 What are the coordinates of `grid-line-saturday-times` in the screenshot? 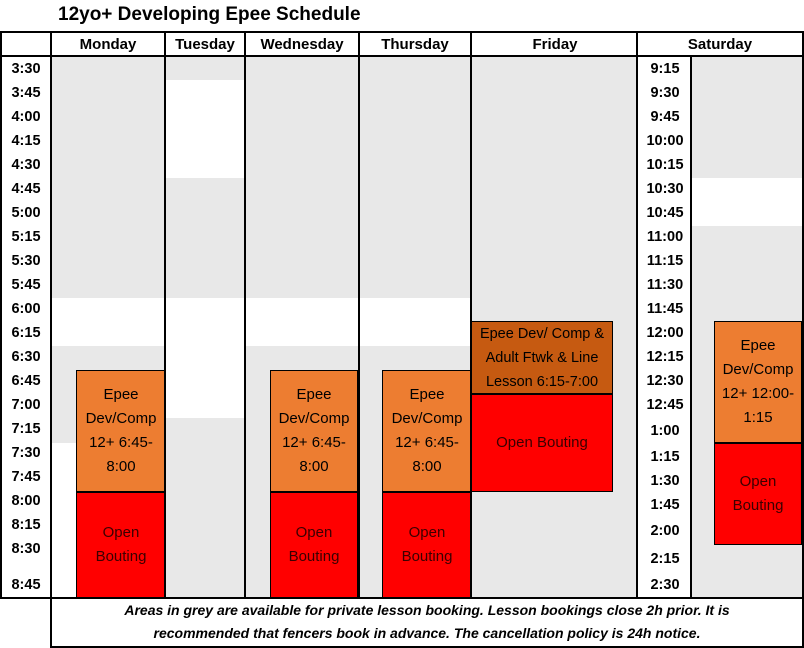 It's located at (691, 327).